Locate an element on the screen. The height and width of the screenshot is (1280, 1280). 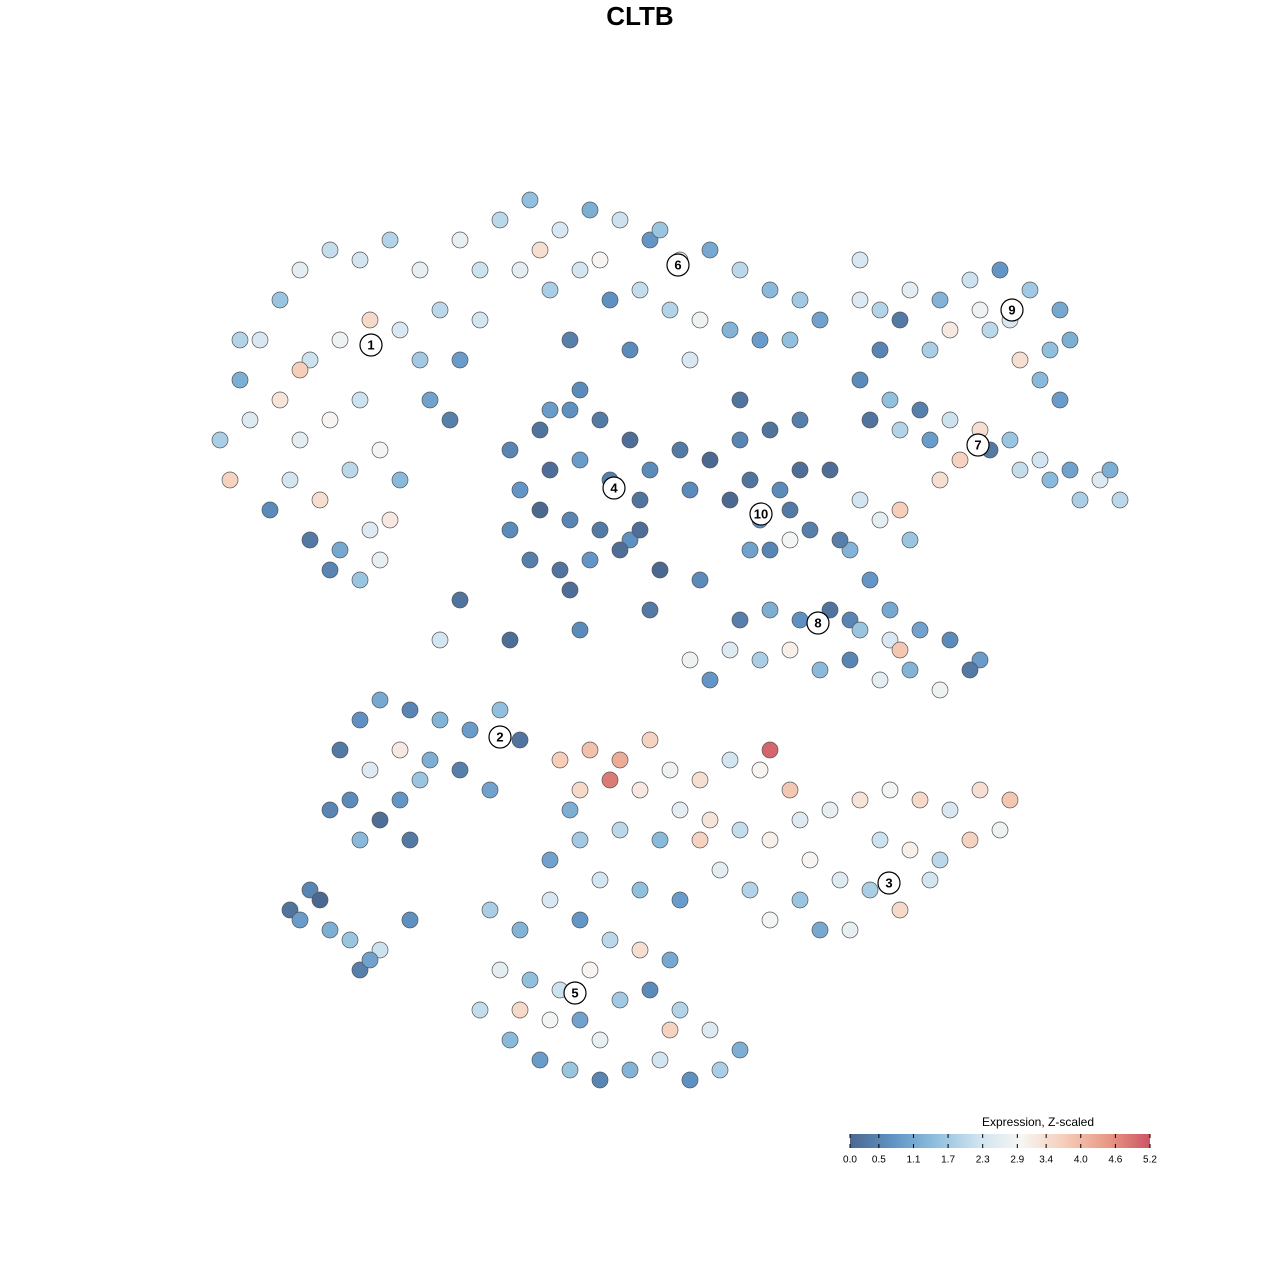
cluster-label: 9 is located at coordinates (1011, 309).